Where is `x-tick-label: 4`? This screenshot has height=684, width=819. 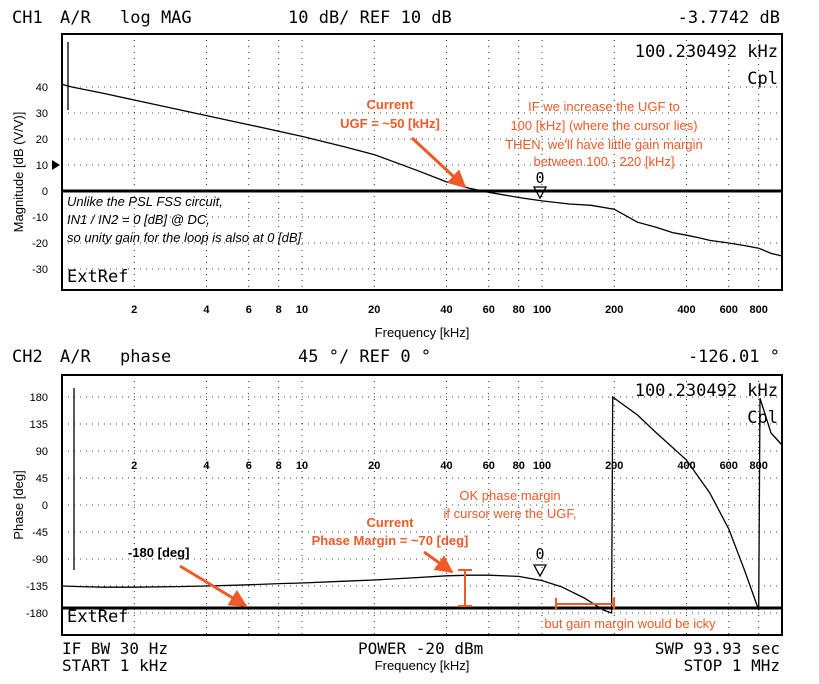 x-tick-label: 4 is located at coordinates (206, 466).